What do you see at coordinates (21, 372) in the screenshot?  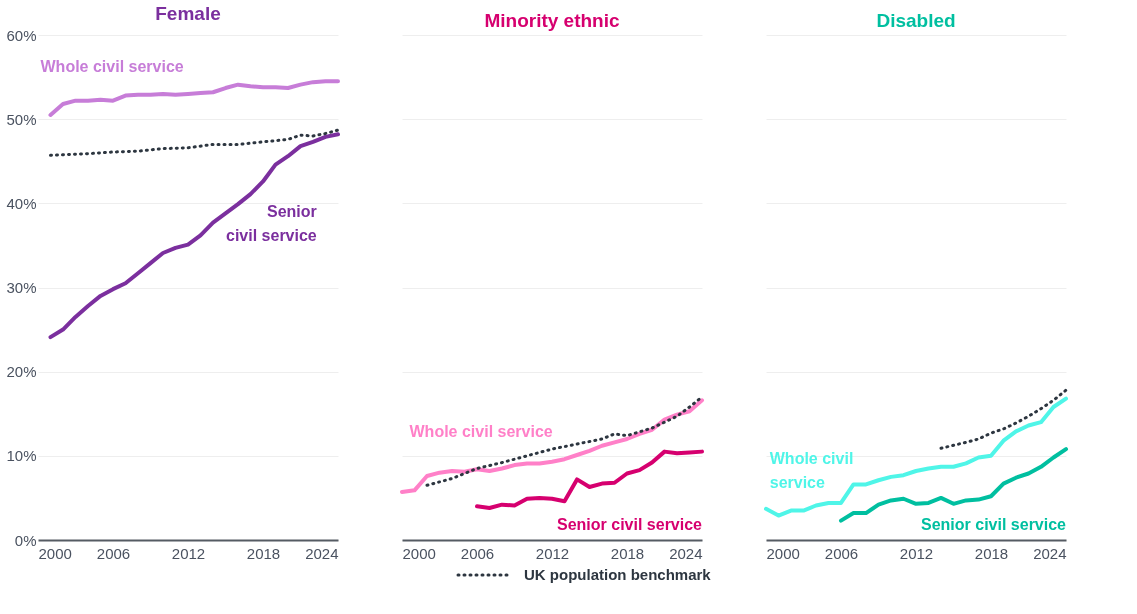 I see `y-tick-label: 20%` at bounding box center [21, 372].